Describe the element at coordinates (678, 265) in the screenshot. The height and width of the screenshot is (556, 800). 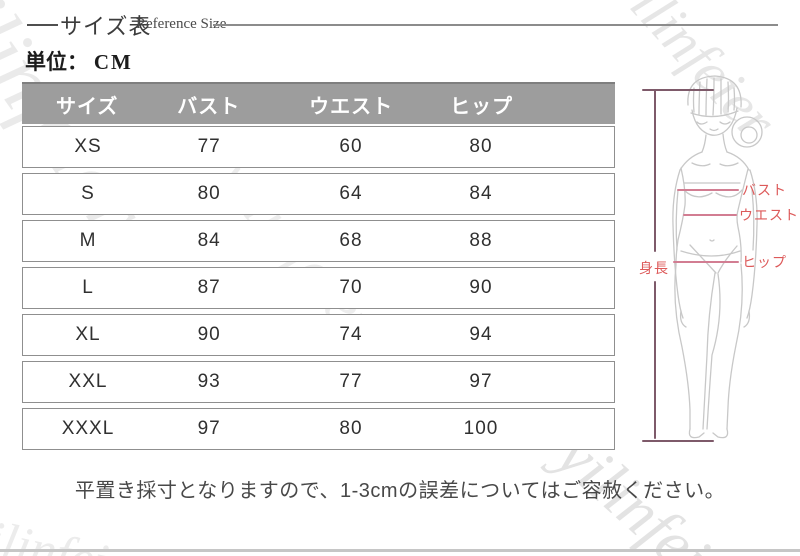
I see `height-line` at that location.